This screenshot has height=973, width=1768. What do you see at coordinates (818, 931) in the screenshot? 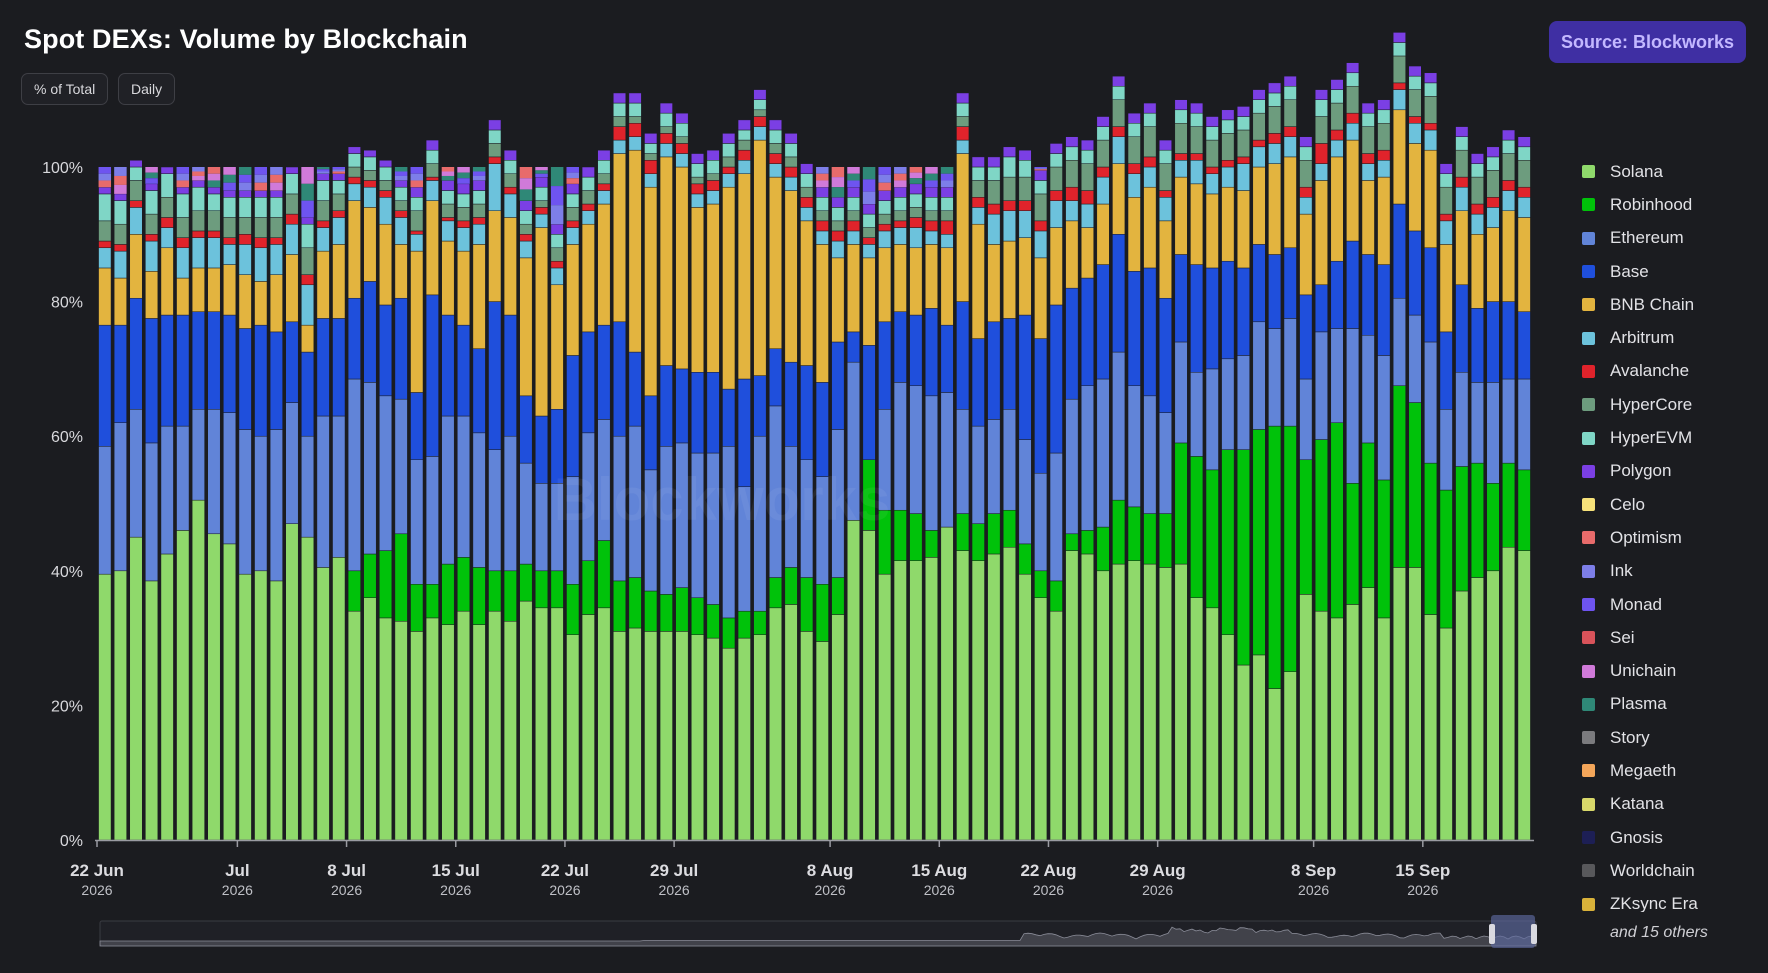
I see `range-navigator` at bounding box center [818, 931].